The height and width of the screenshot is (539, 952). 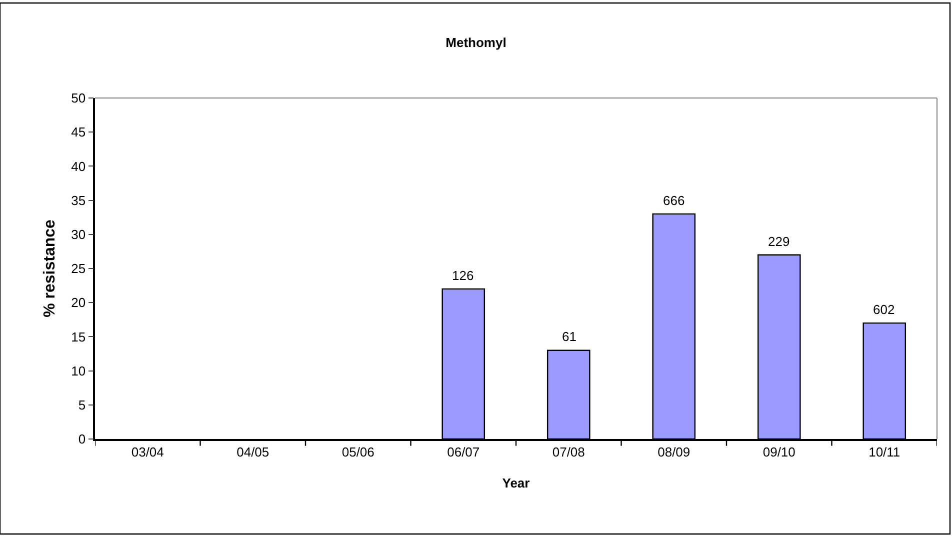 I want to click on y-tick-label: 20, so click(x=78, y=302).